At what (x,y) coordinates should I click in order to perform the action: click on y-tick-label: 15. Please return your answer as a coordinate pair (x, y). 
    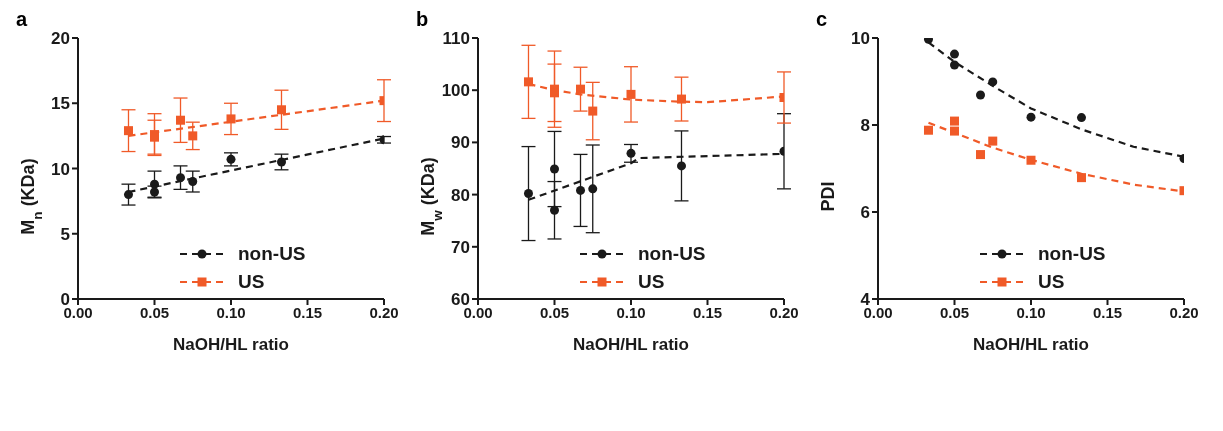
    Looking at the image, I should click on (60, 104).